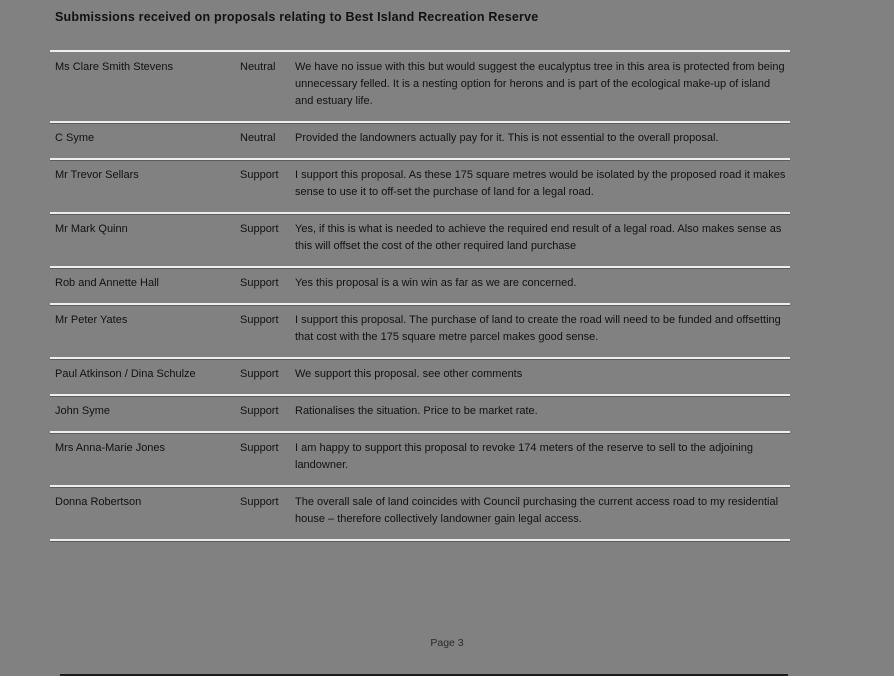 The width and height of the screenshot is (894, 676). I want to click on submitter-name: Mrs Anna-Marie Jones, so click(110, 448).